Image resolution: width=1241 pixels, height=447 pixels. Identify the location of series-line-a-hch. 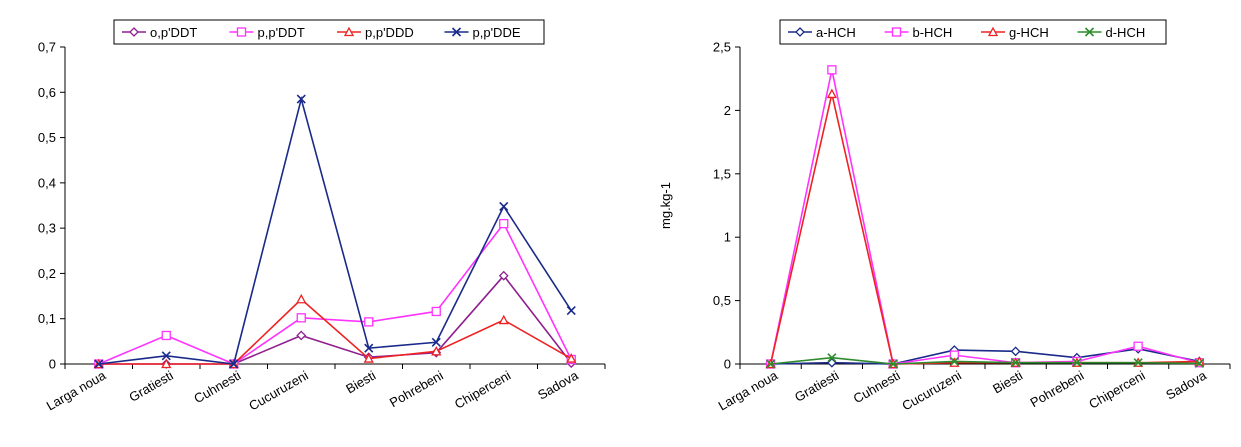
(985, 356).